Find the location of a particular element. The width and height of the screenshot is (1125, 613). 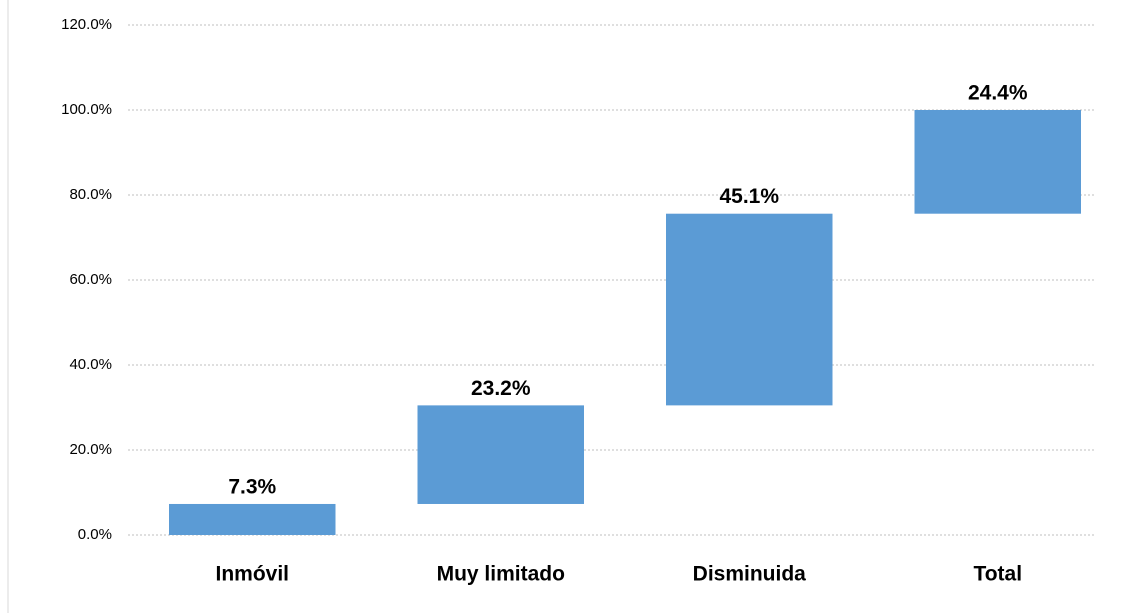

y-tick-label: 60.0% is located at coordinates (90, 279).